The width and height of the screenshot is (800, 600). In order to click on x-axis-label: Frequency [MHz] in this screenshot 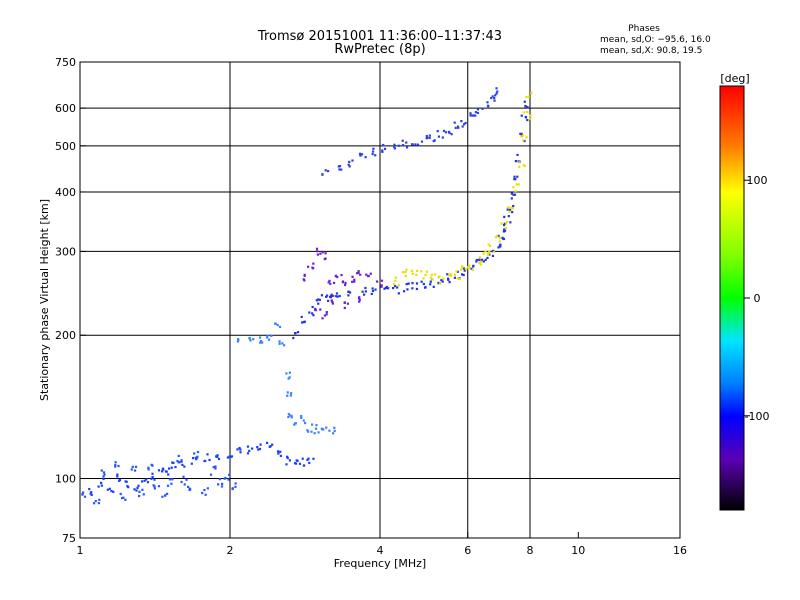, I will do `click(380, 563)`.